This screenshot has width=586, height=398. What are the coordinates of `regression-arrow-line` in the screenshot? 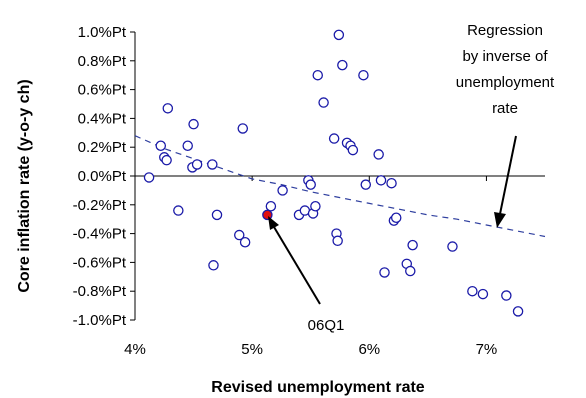 It's located at (508, 175).